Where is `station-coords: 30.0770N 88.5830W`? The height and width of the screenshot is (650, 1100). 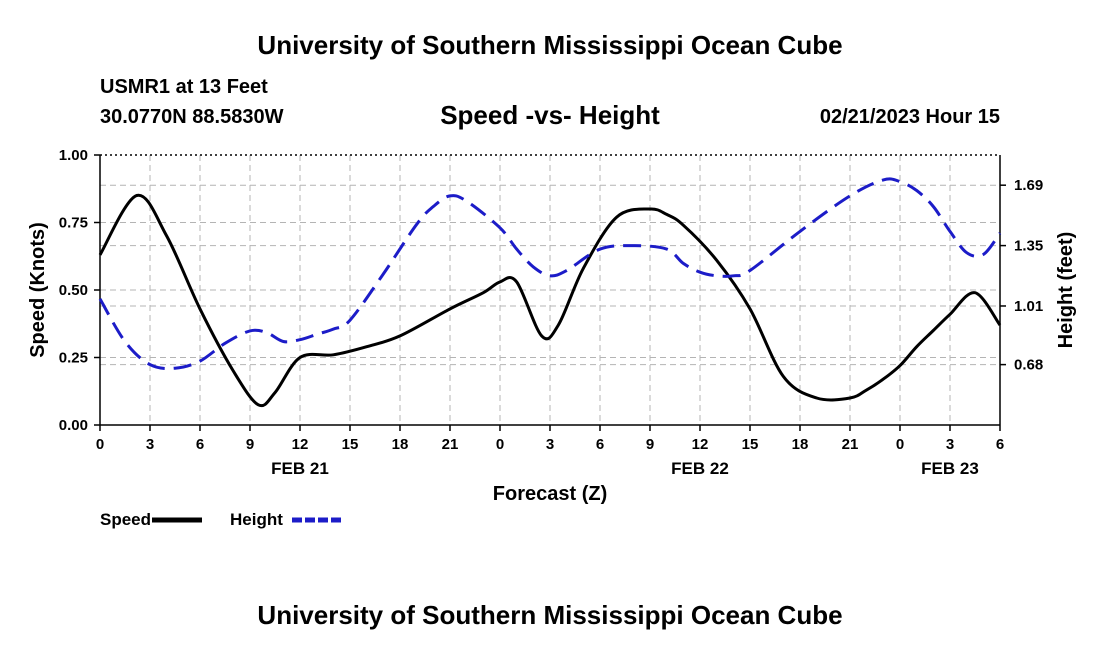
station-coords: 30.0770N 88.5830W is located at coordinates (192, 117).